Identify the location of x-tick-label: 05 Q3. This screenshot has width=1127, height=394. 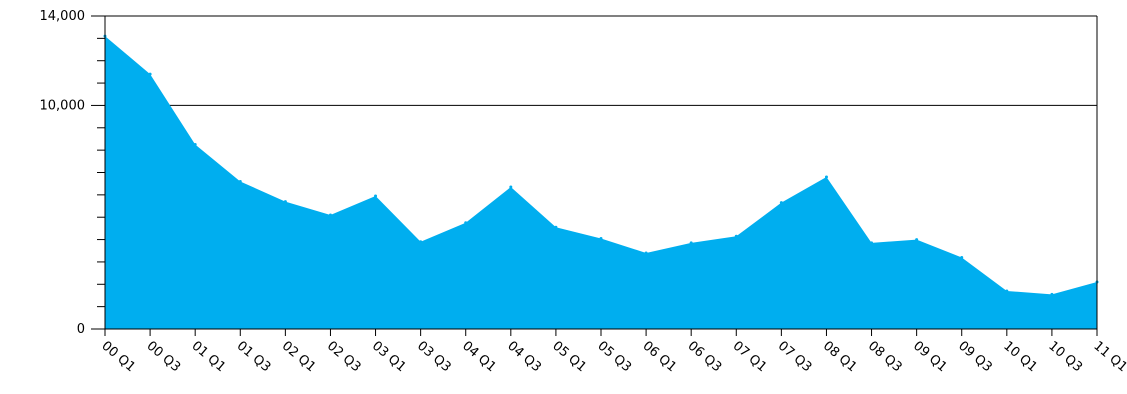
(614, 357).